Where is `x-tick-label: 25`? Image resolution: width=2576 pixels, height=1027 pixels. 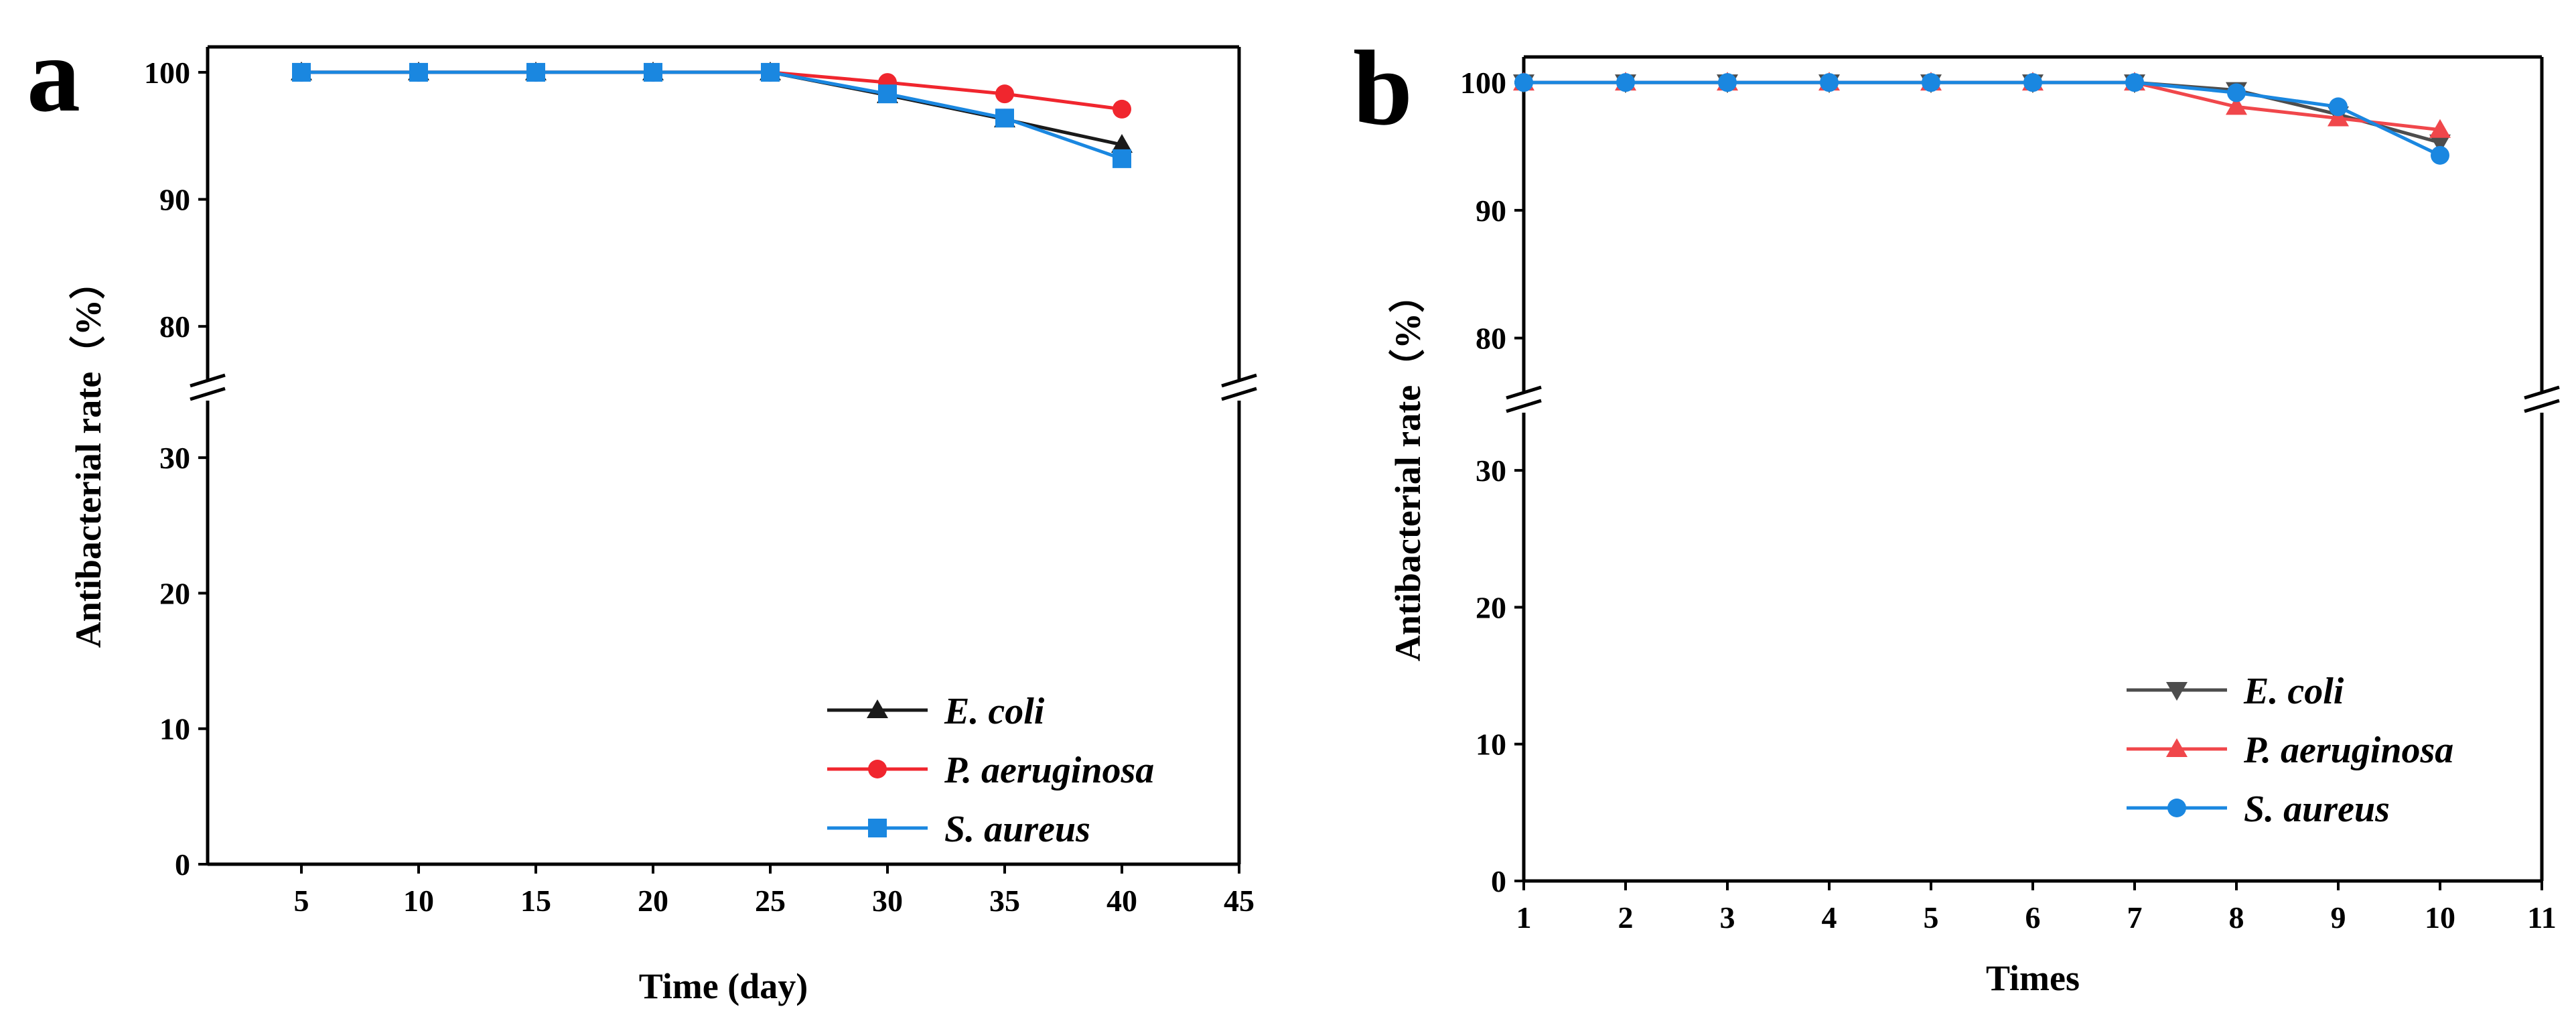 x-tick-label: 25 is located at coordinates (770, 901).